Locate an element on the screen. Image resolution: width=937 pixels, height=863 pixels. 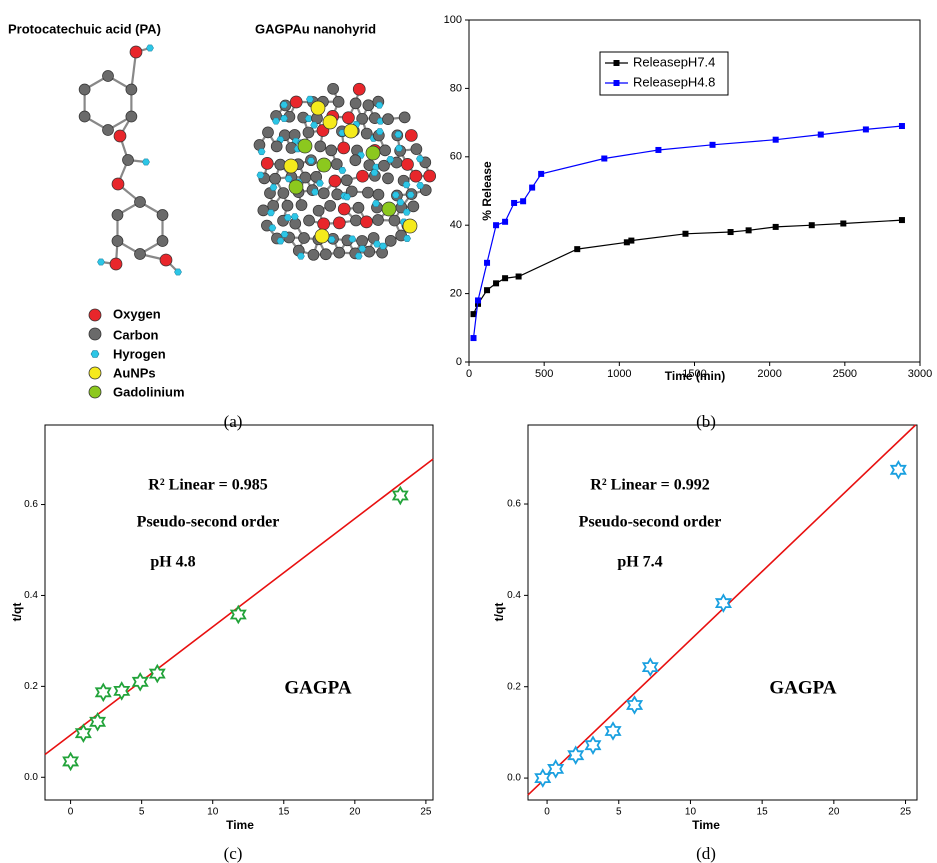
y-tick-label: 0.6 is located at coordinates (514, 504).